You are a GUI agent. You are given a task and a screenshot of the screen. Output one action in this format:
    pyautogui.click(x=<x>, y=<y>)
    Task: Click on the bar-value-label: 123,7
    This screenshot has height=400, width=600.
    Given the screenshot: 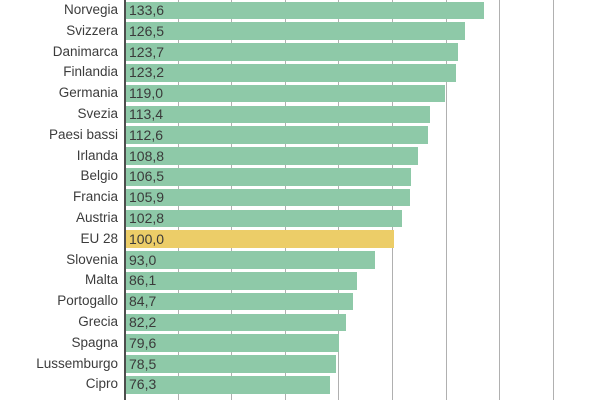 What is the action you would take?
    pyautogui.click(x=147, y=51)
    